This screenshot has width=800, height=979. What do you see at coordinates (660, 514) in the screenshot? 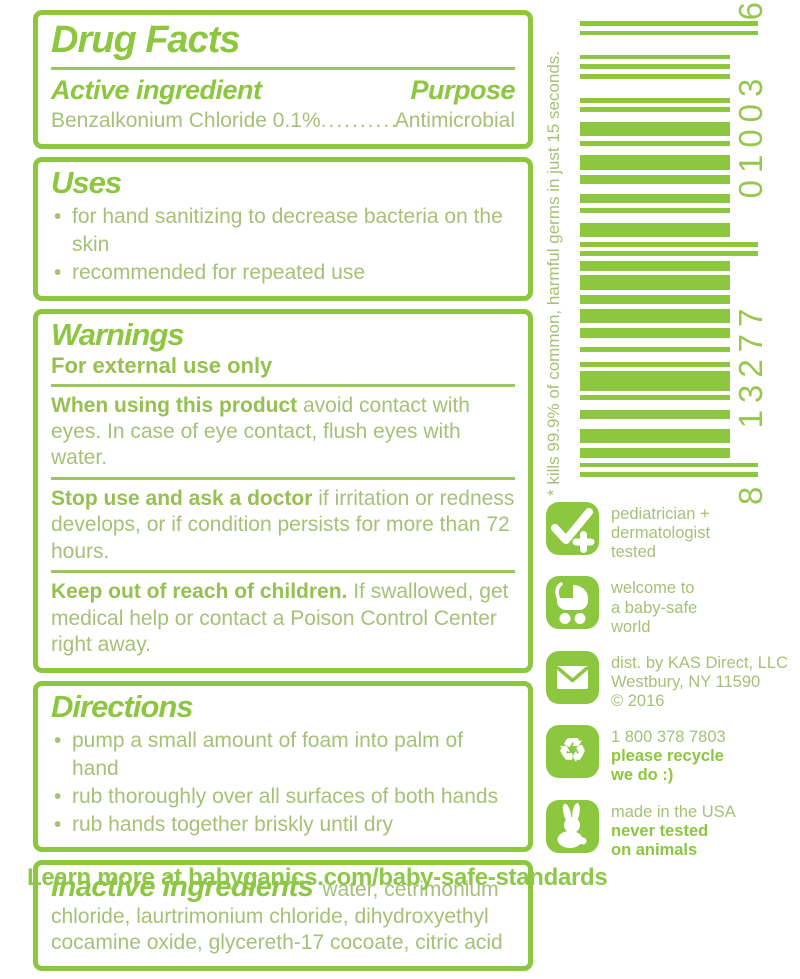
I see `badge-line: pediatrician +` at bounding box center [660, 514].